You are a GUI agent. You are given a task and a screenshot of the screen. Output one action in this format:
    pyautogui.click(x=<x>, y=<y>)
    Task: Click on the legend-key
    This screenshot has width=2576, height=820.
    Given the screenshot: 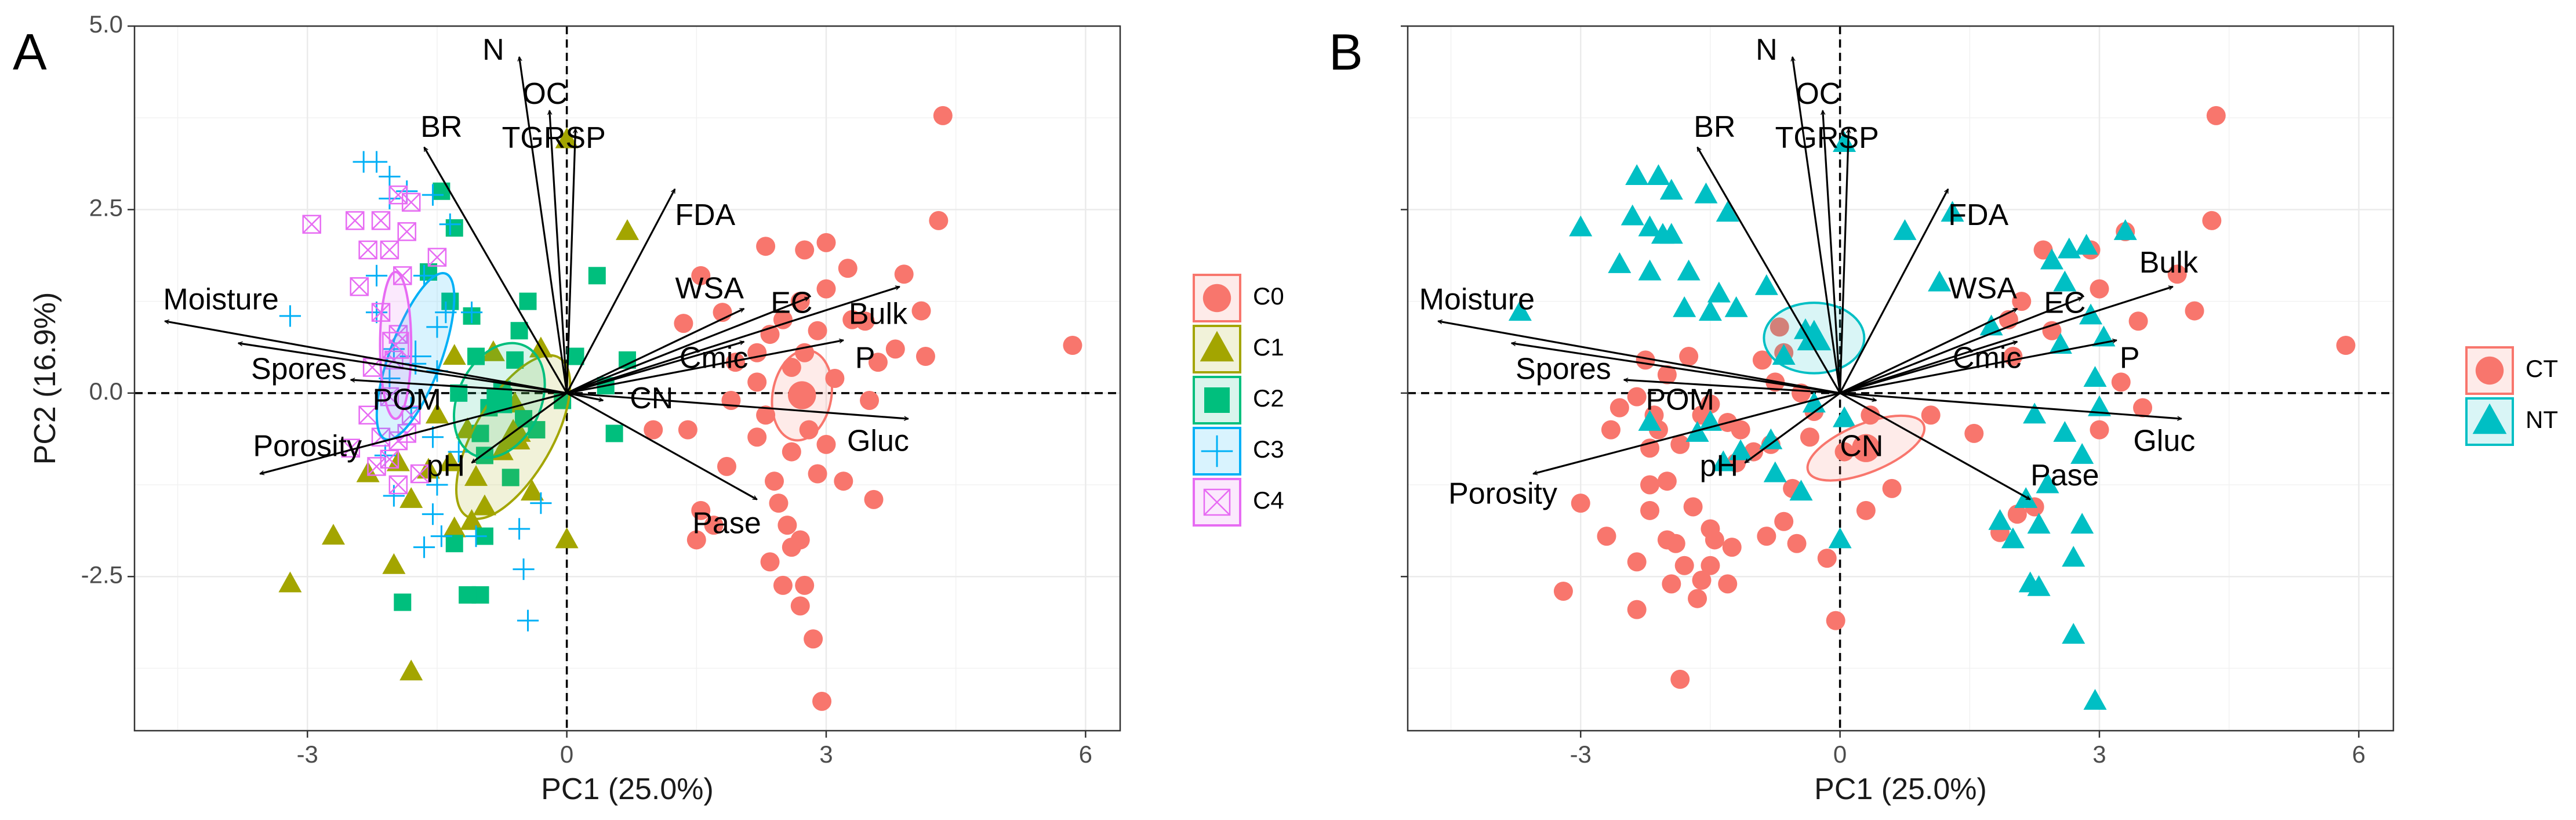 What is the action you would take?
    pyautogui.click(x=1217, y=298)
    